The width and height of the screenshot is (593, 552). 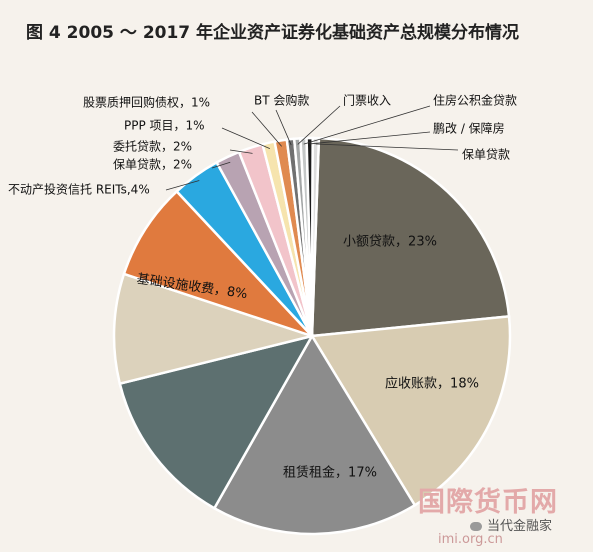 I want to click on watermark-social: 当代金融家, so click(x=511, y=524).